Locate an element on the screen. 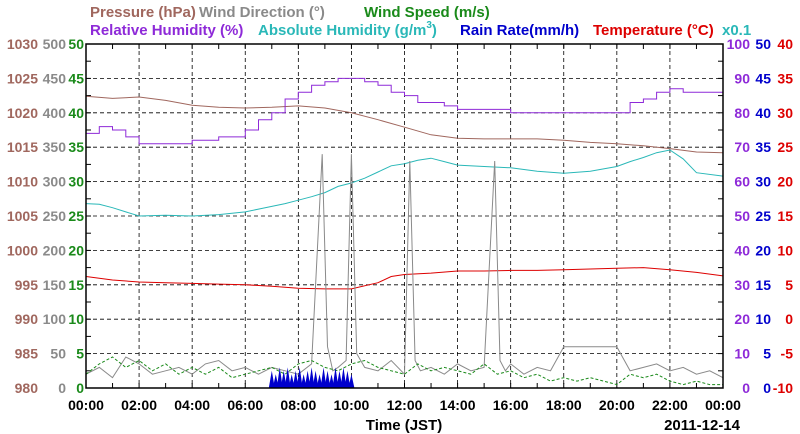 This screenshot has height=434, width=800. series-absolute-humidity is located at coordinates (404, 183).